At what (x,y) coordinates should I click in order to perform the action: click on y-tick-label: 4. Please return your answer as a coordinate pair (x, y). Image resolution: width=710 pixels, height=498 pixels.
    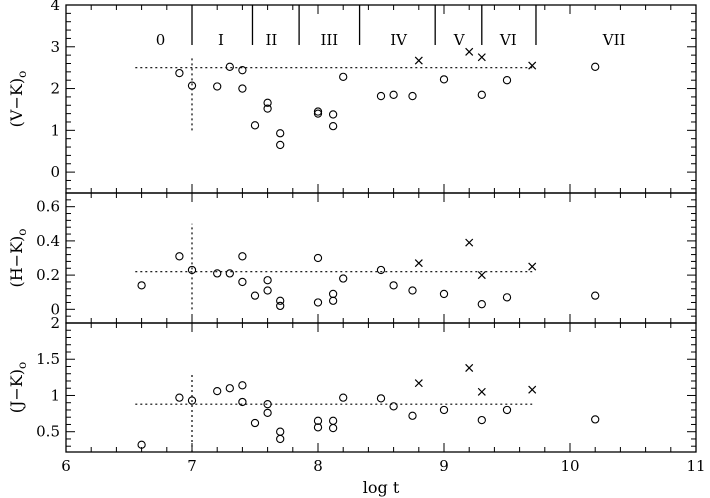
    Looking at the image, I should click on (55, 7).